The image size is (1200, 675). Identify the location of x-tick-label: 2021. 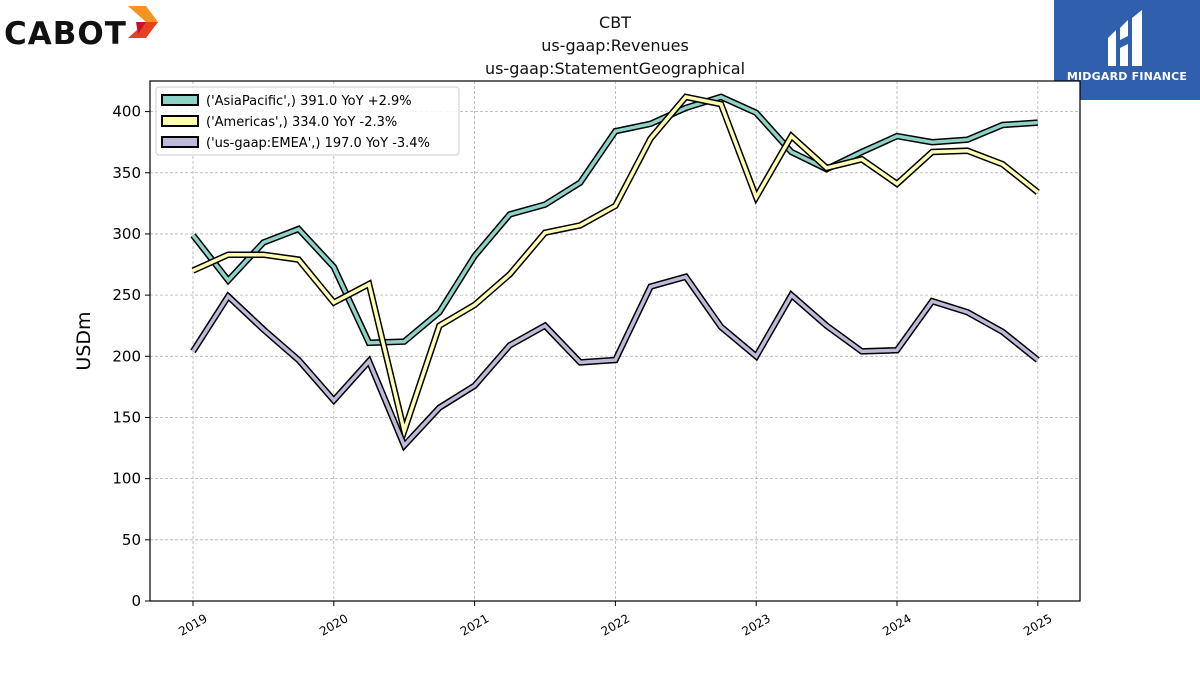
(474, 624).